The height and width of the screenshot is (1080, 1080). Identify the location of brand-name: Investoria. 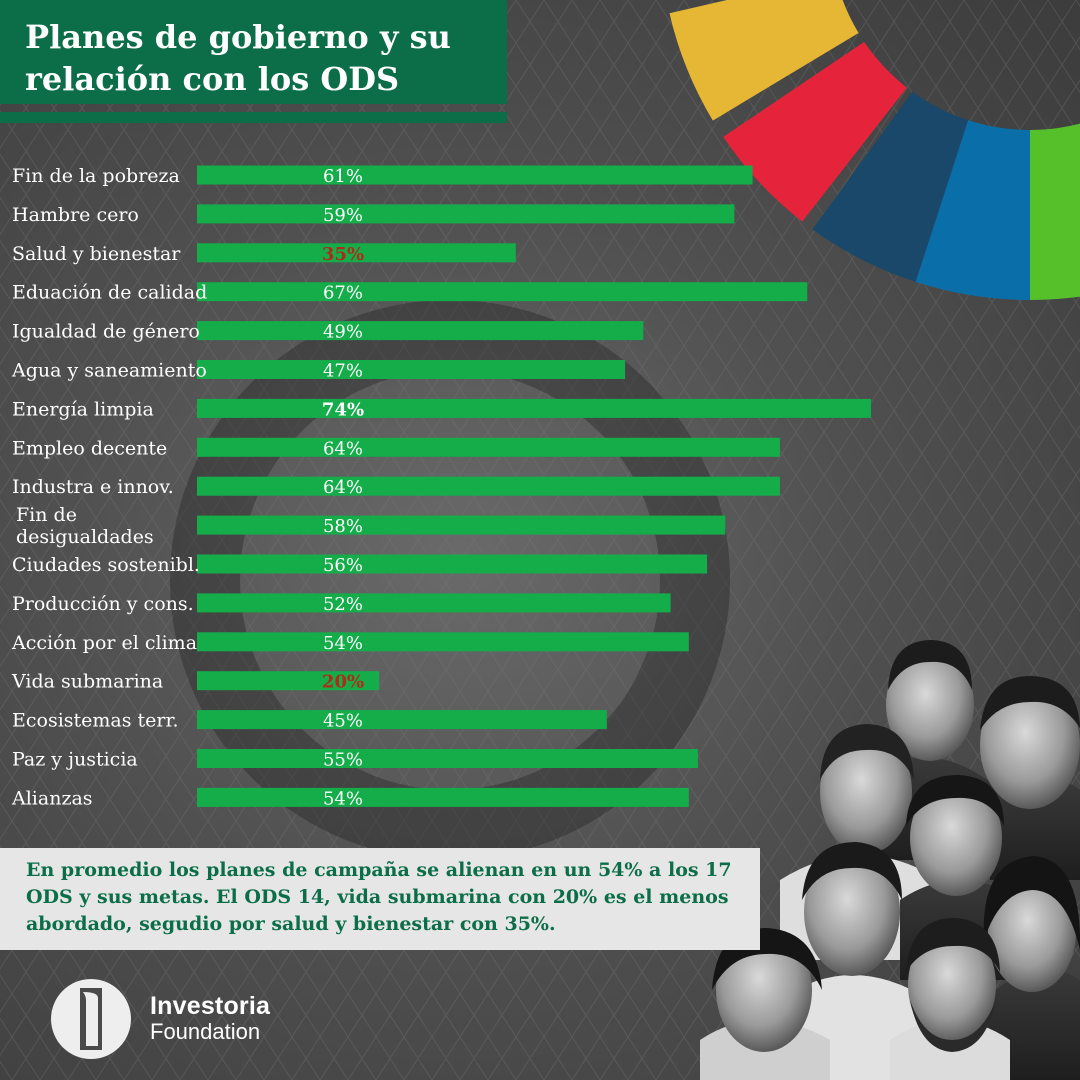
(210, 1006).